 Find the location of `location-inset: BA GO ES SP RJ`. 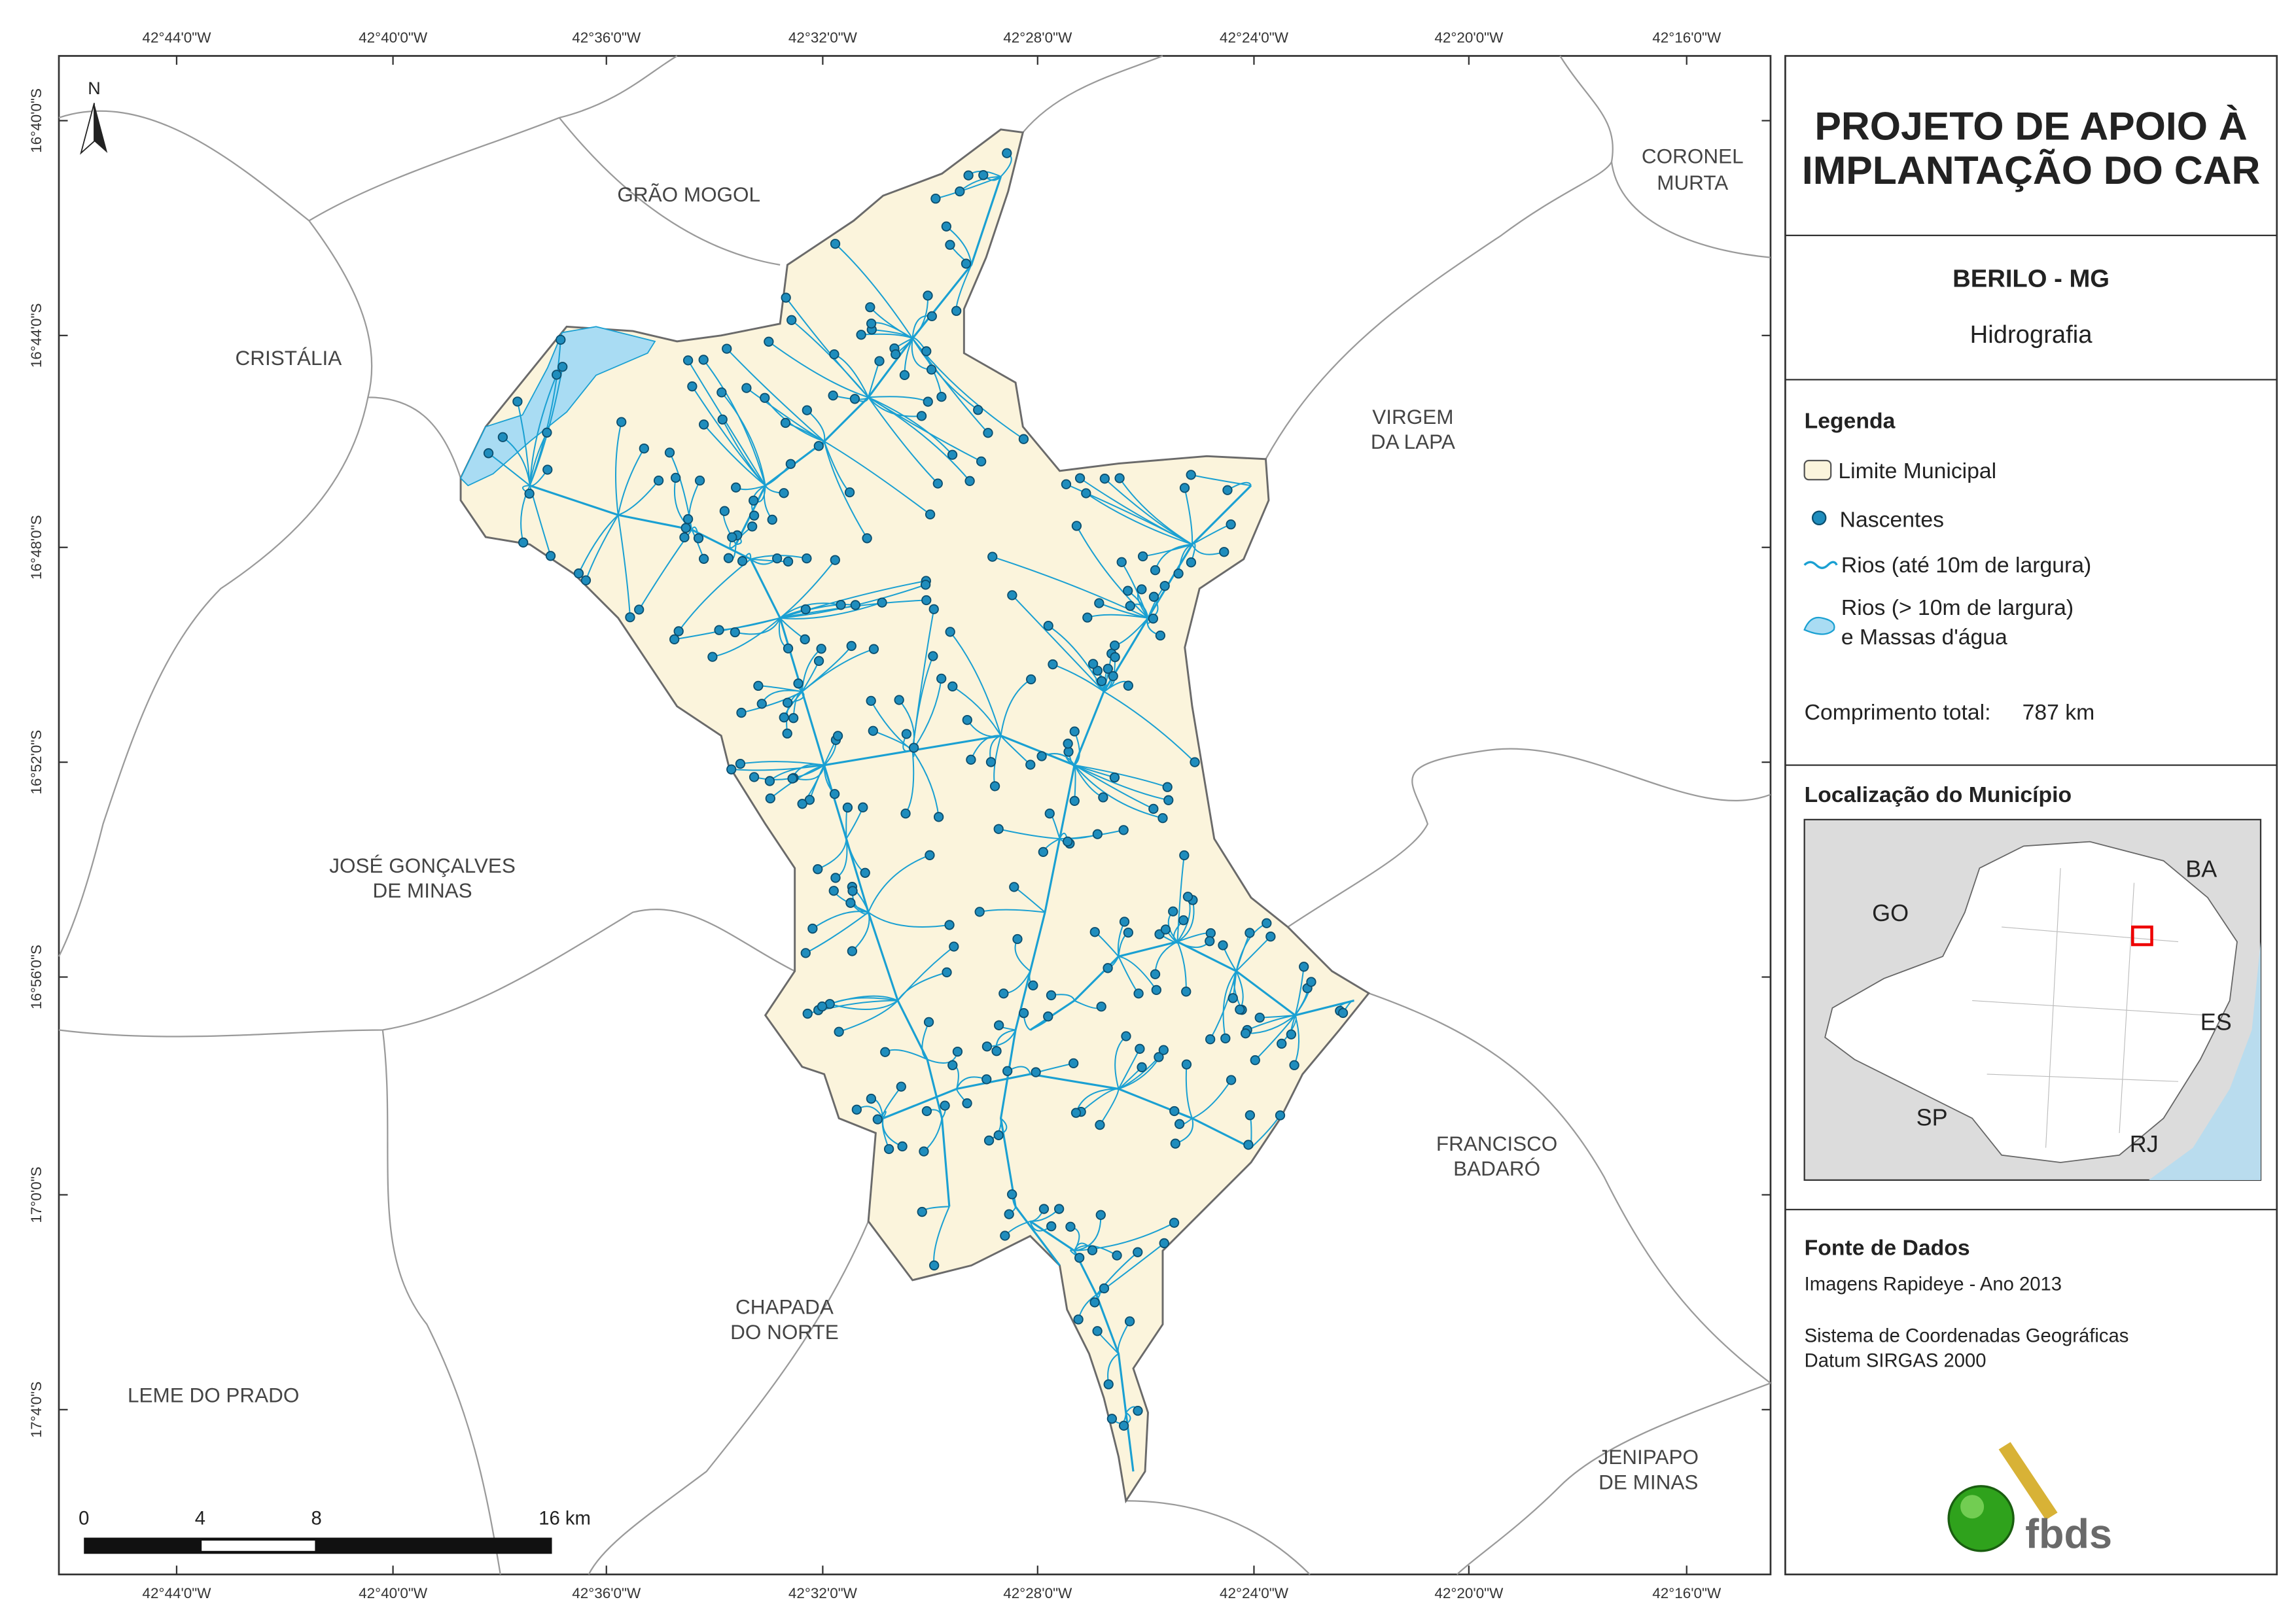

location-inset: BA GO ES SP RJ is located at coordinates (2032, 1000).